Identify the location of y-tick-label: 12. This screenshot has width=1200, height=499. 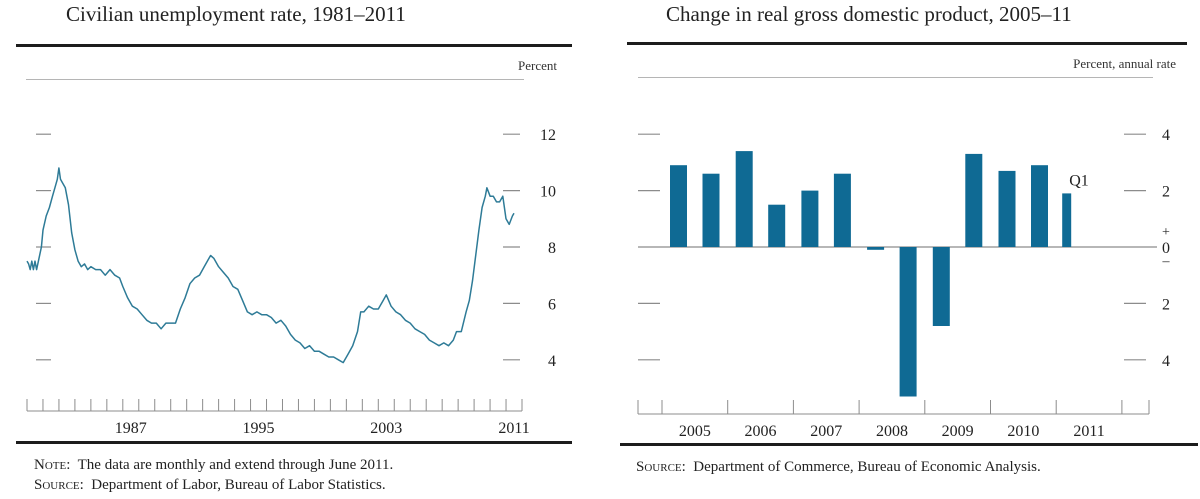
(548, 135).